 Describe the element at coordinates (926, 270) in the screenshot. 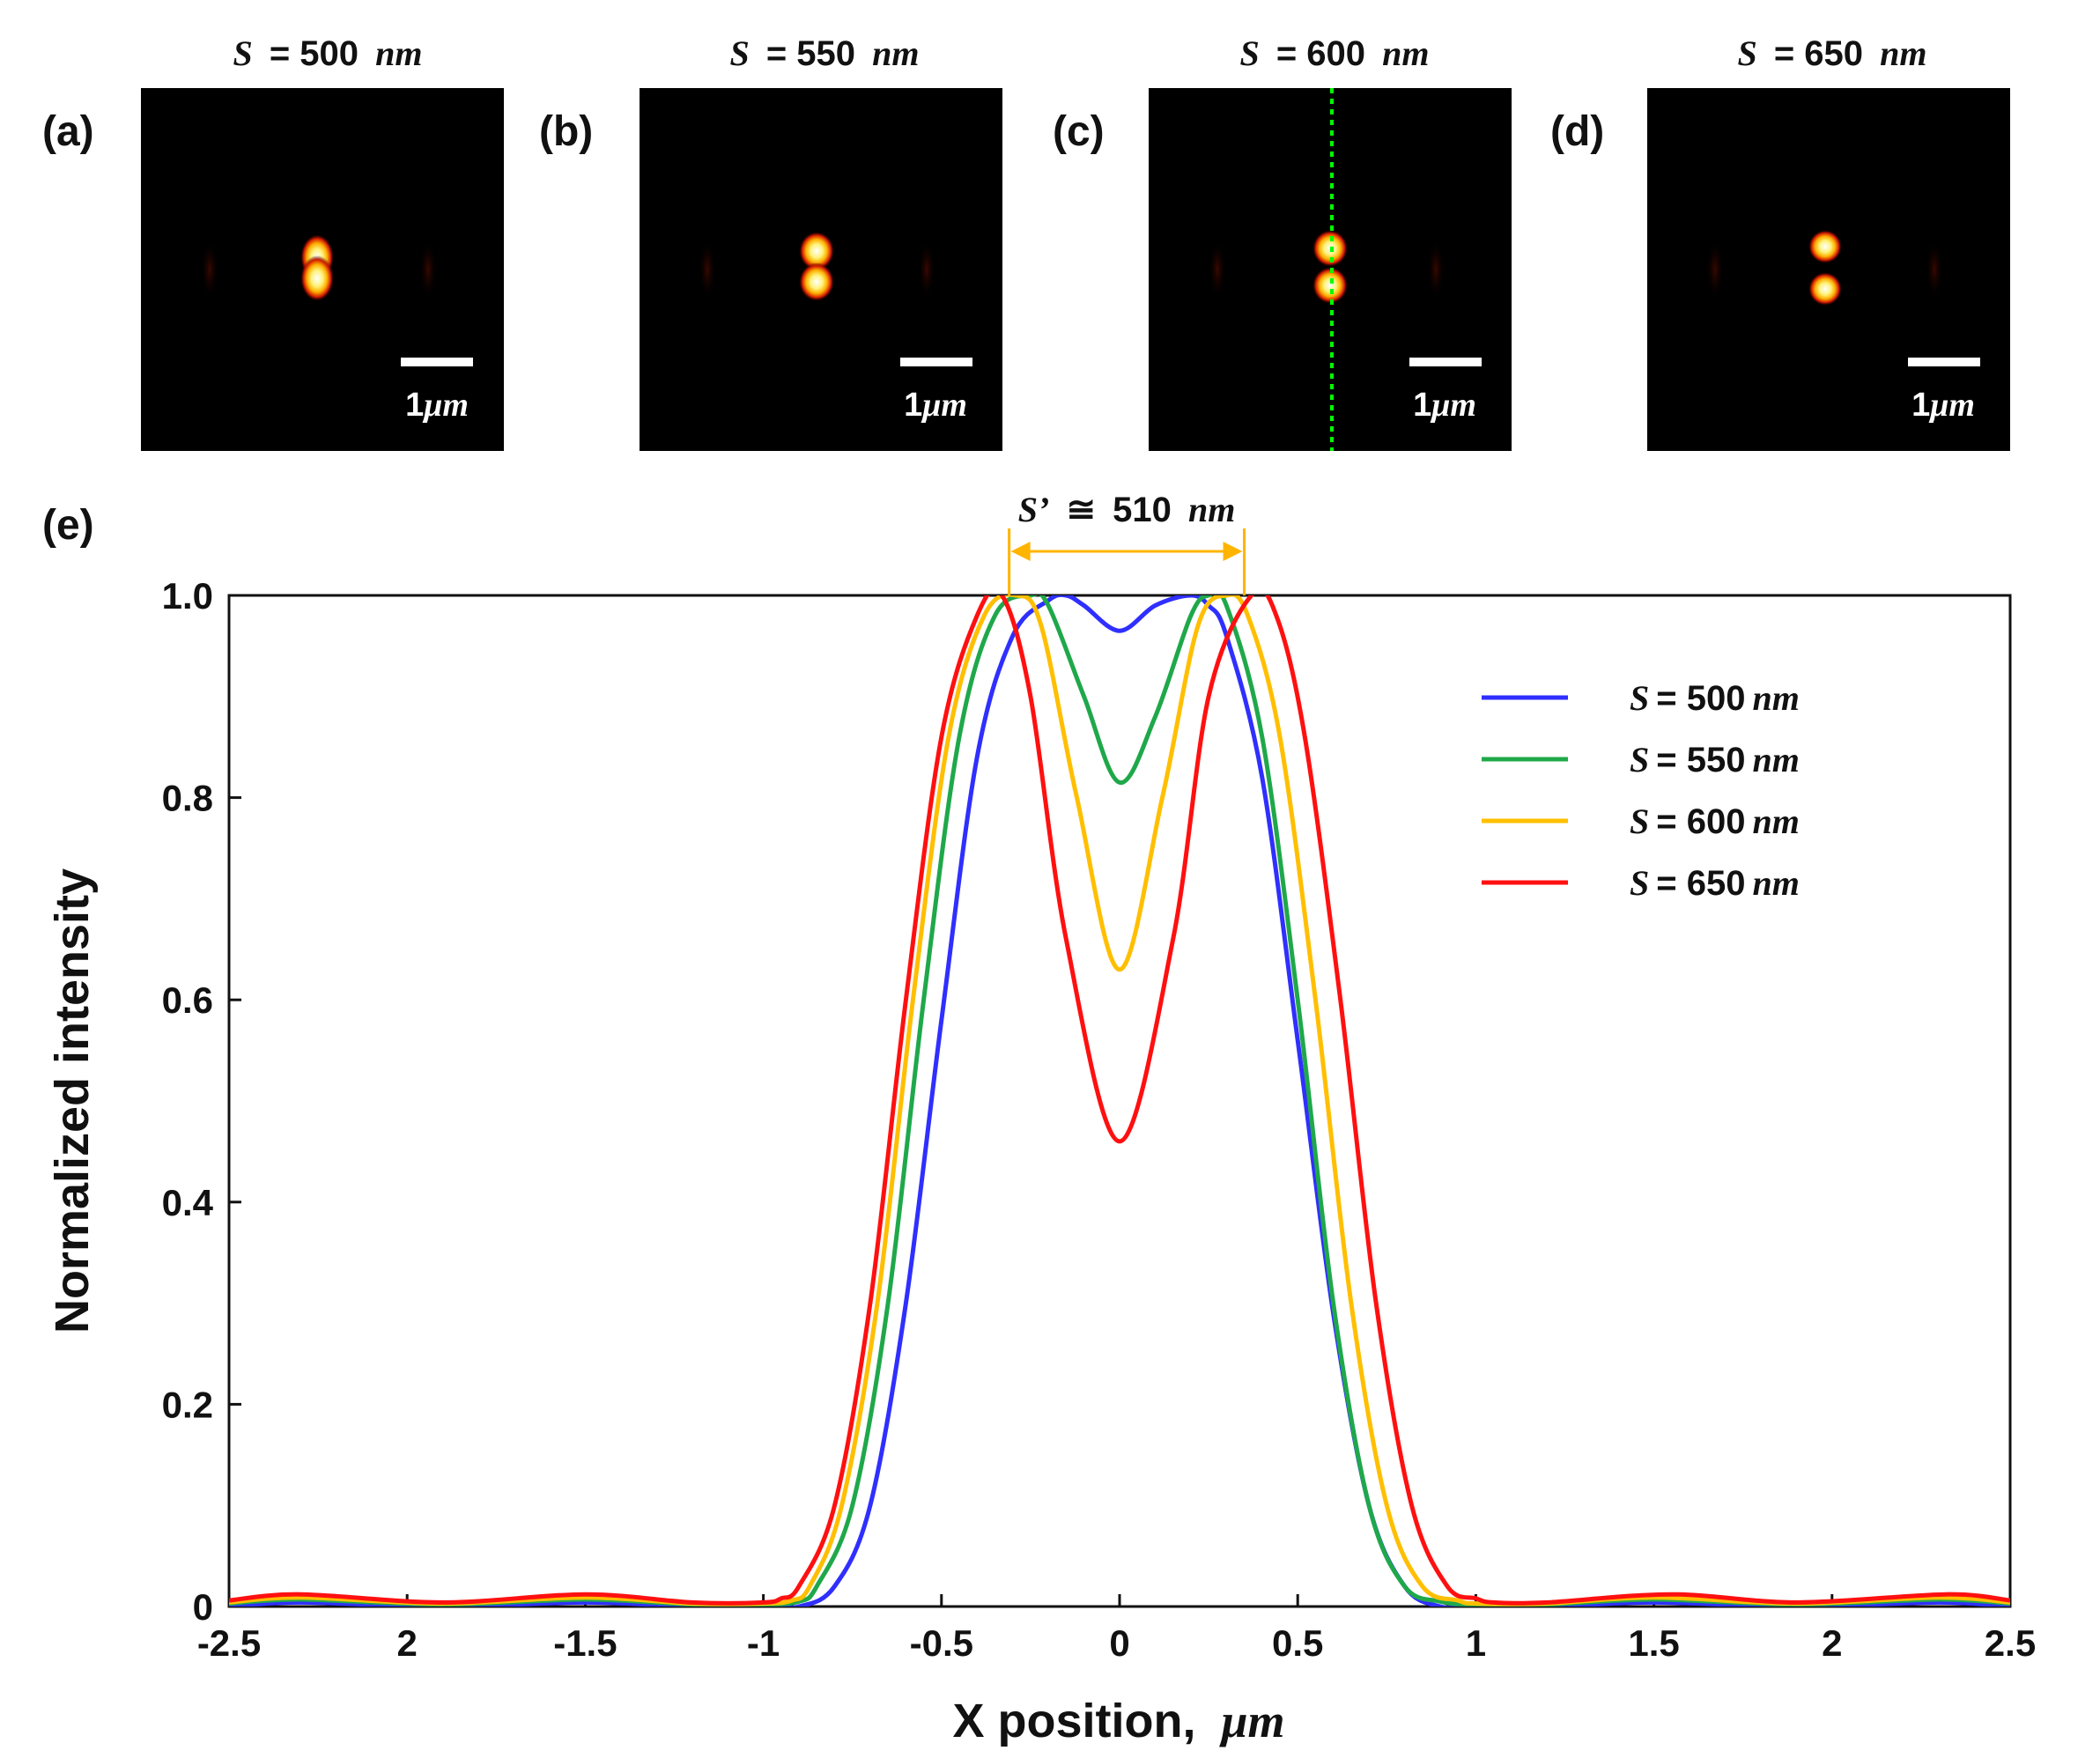

I see `panel-b-side-lobe-right` at that location.